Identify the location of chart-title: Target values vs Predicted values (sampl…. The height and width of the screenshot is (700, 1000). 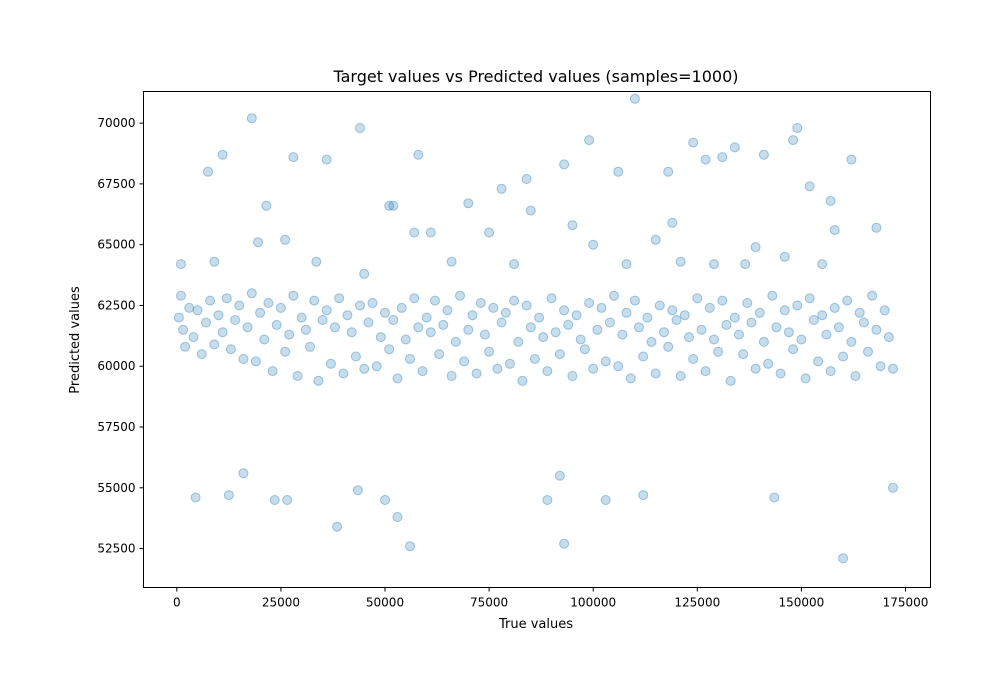
(535, 76).